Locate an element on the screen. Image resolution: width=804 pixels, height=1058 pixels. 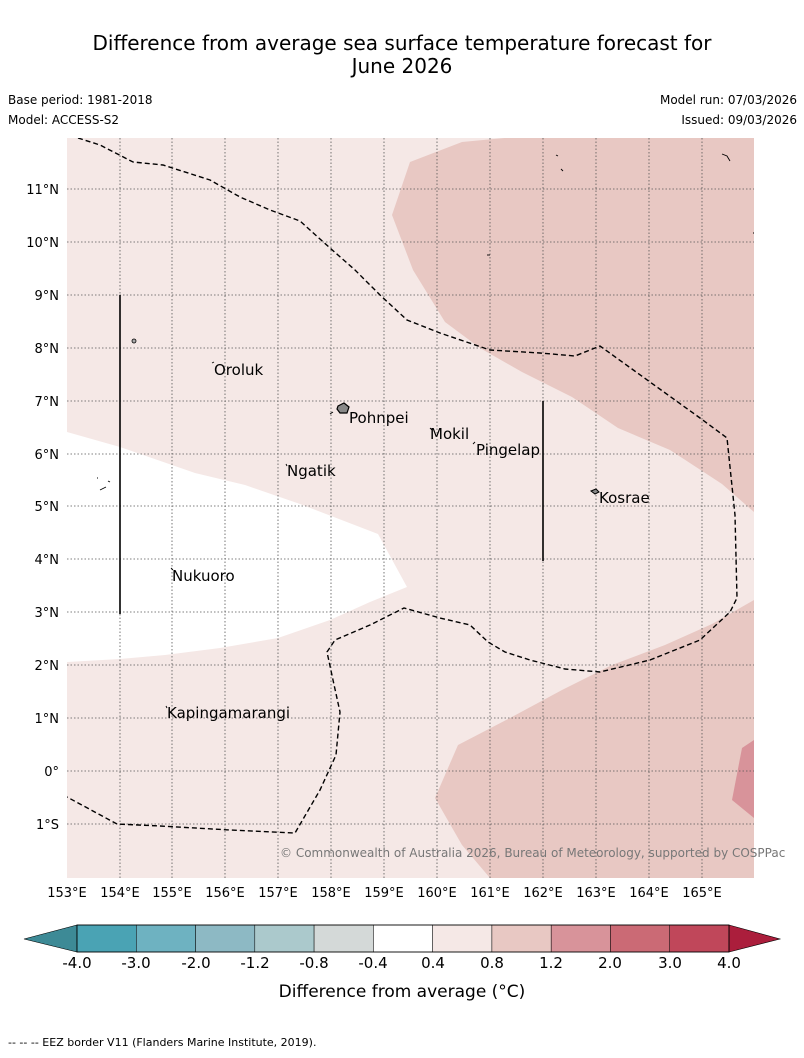
lon-label: 161°E is located at coordinates (490, 893).